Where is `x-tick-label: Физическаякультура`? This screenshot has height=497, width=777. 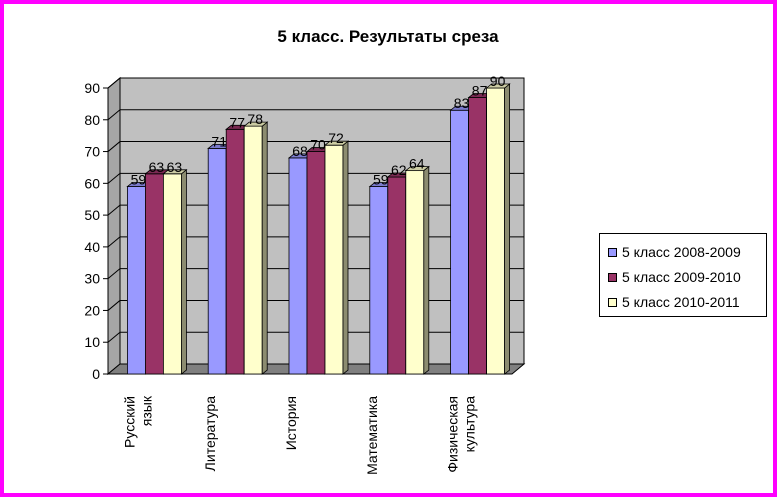 x-tick-label: Физическаякультура is located at coordinates (461, 434).